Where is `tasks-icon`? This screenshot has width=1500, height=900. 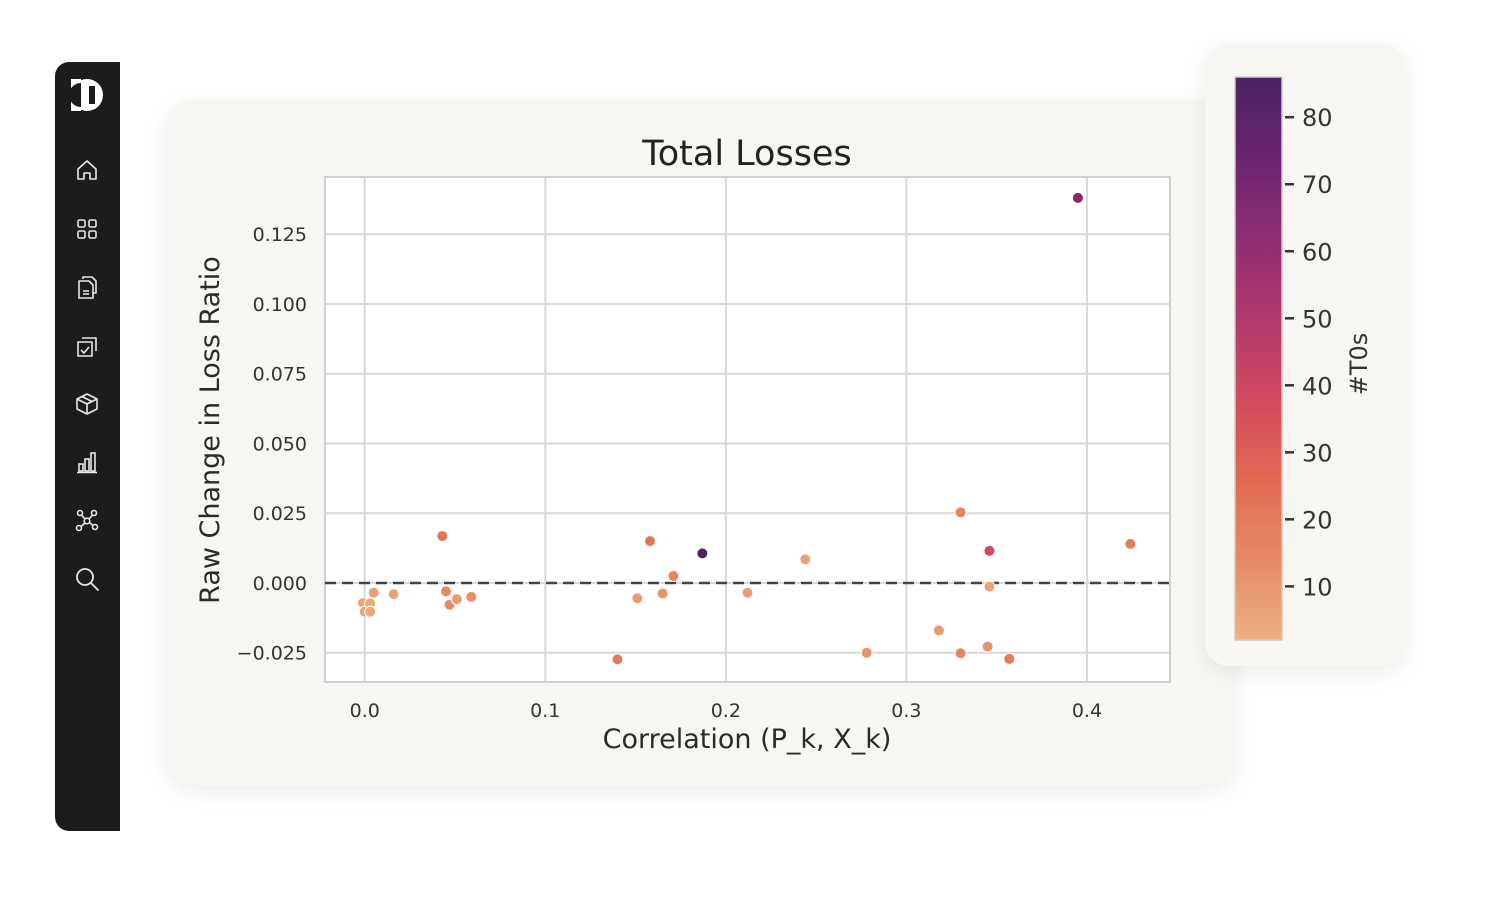 tasks-icon is located at coordinates (87, 350).